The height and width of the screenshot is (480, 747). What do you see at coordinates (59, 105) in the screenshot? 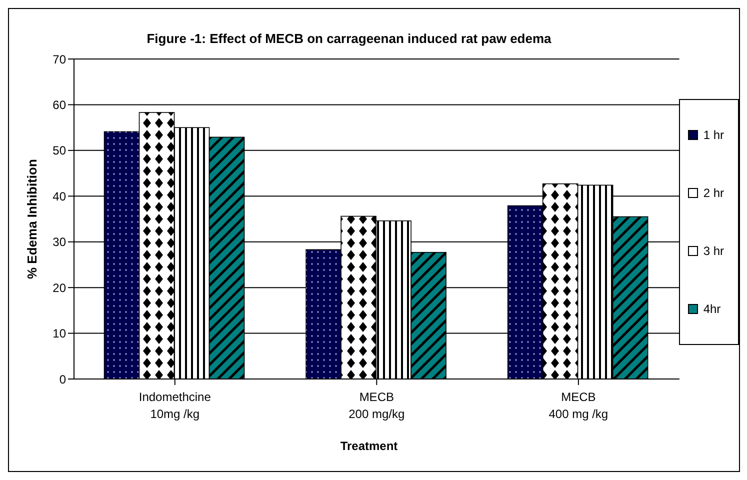
I see `y-tick-label: 60` at bounding box center [59, 105].